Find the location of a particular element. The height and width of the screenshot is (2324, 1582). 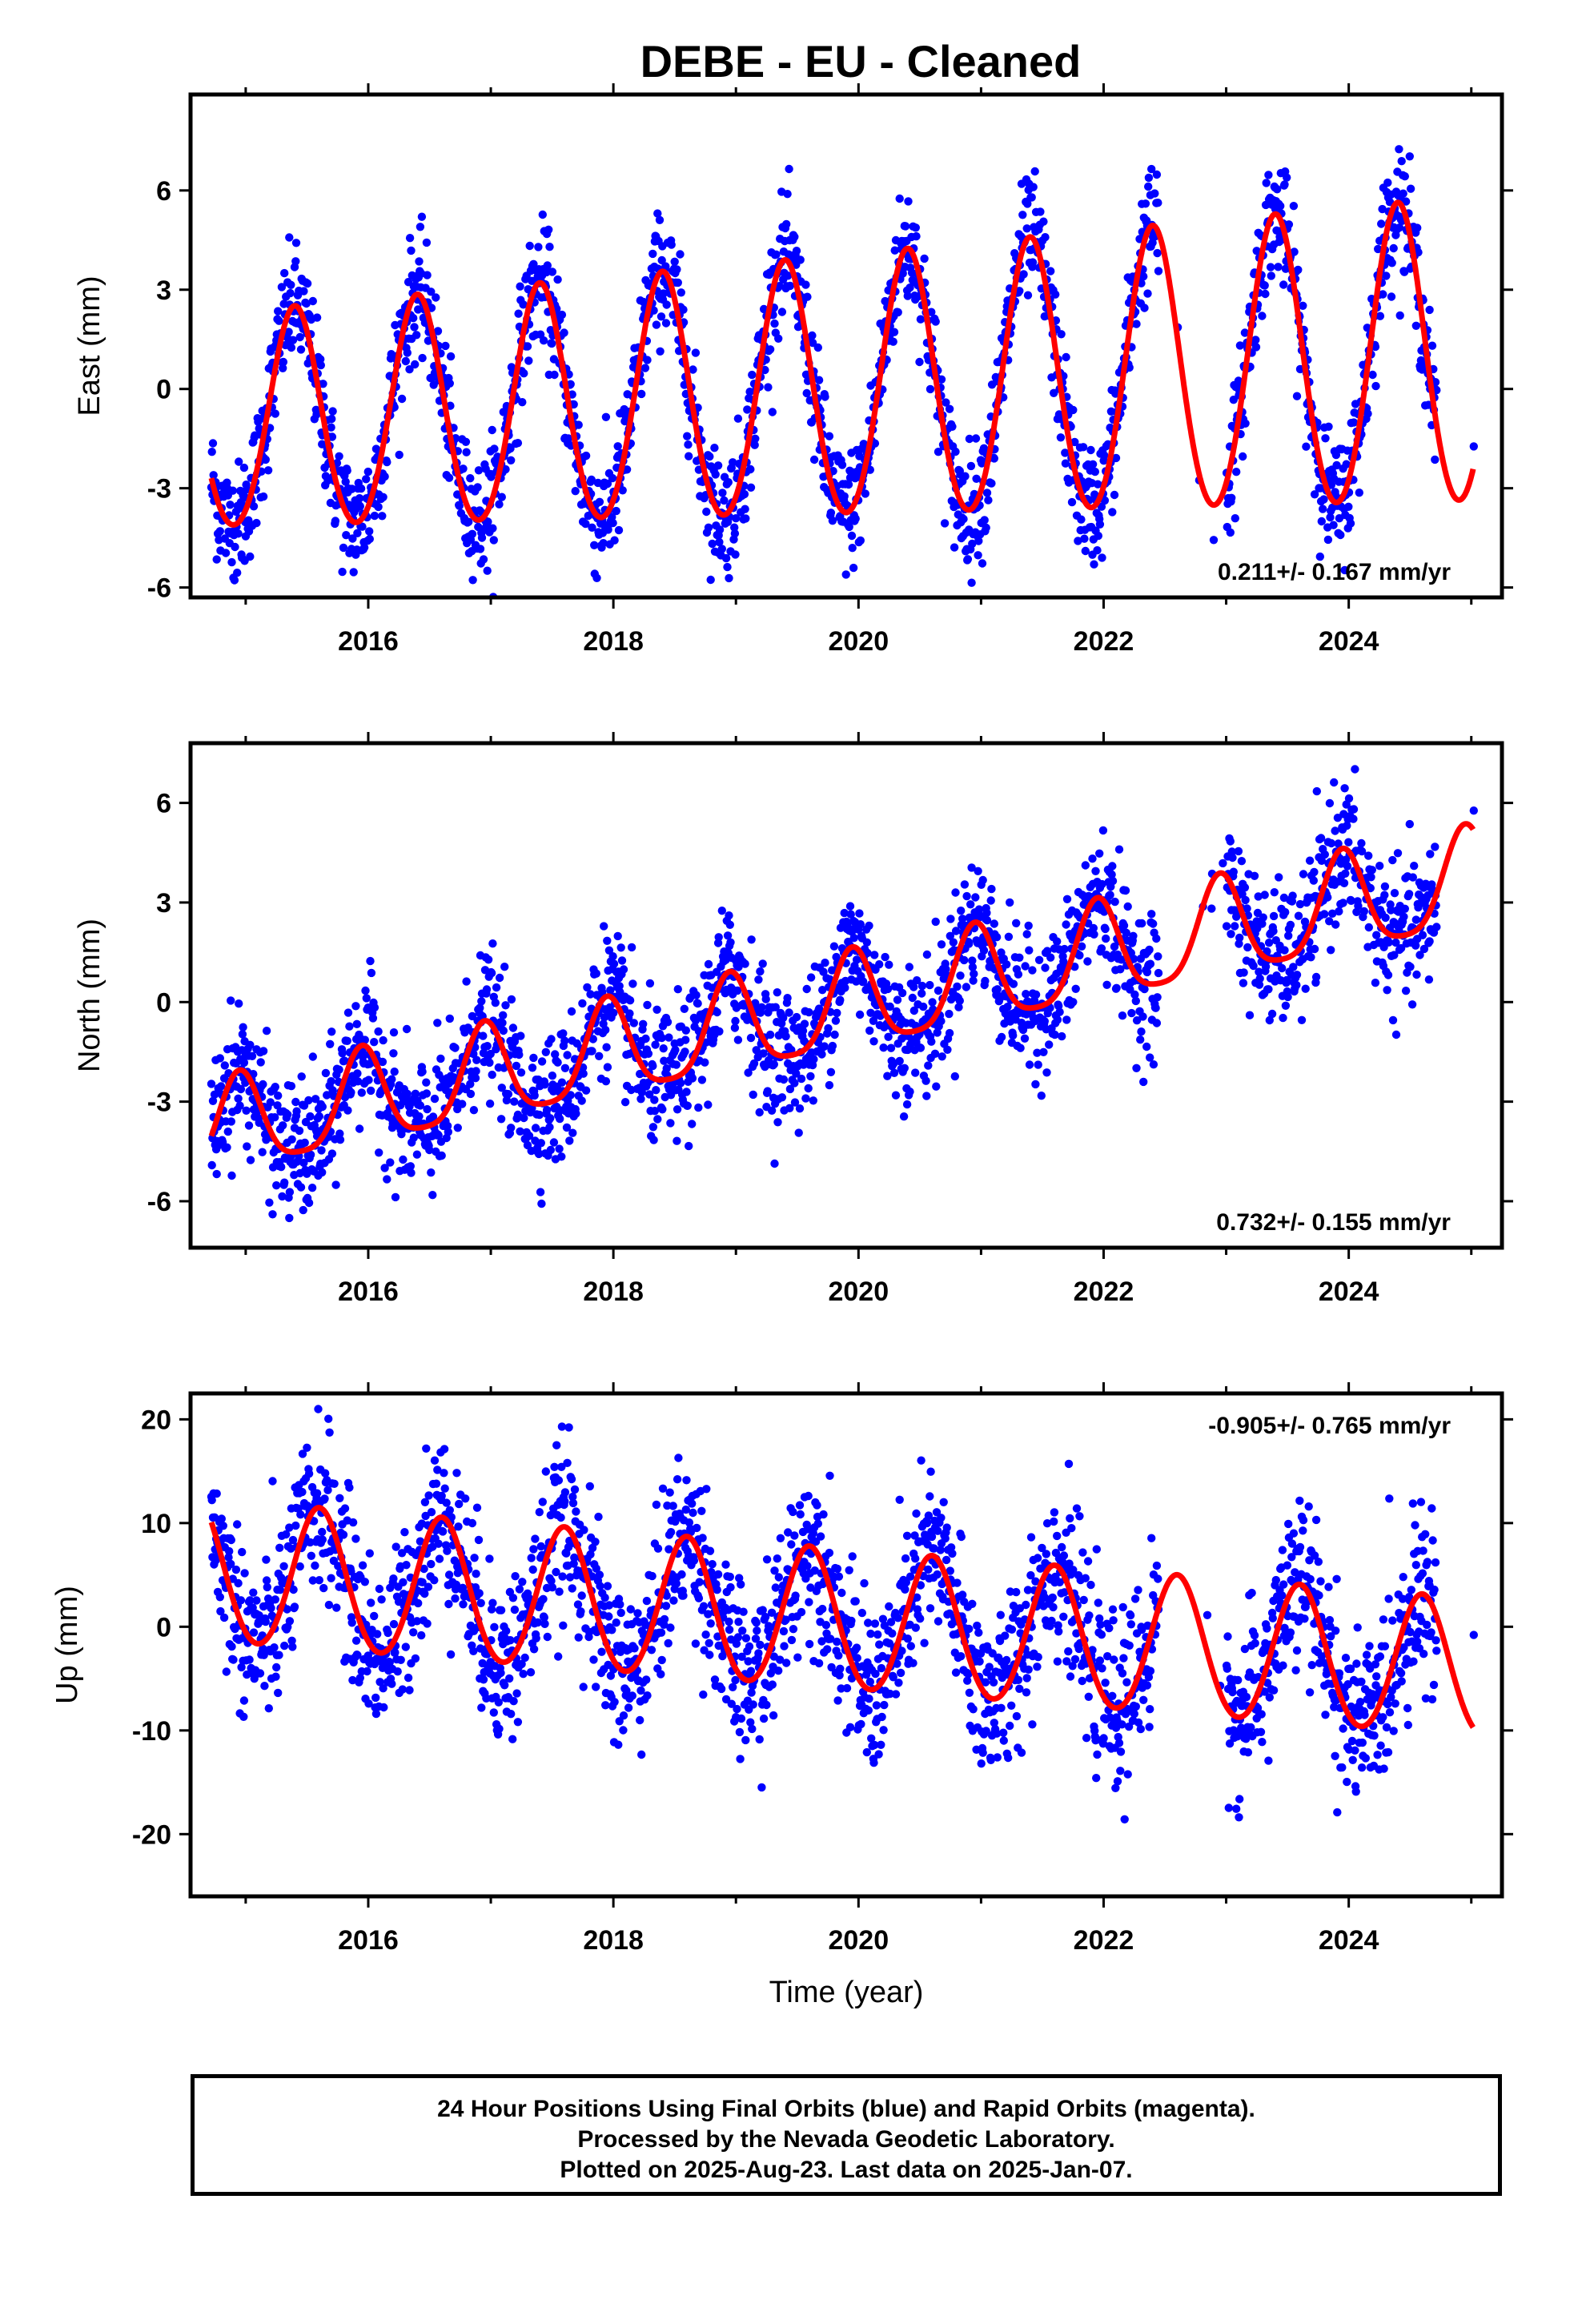

east-ytick-label: 0 is located at coordinates (164, 390).